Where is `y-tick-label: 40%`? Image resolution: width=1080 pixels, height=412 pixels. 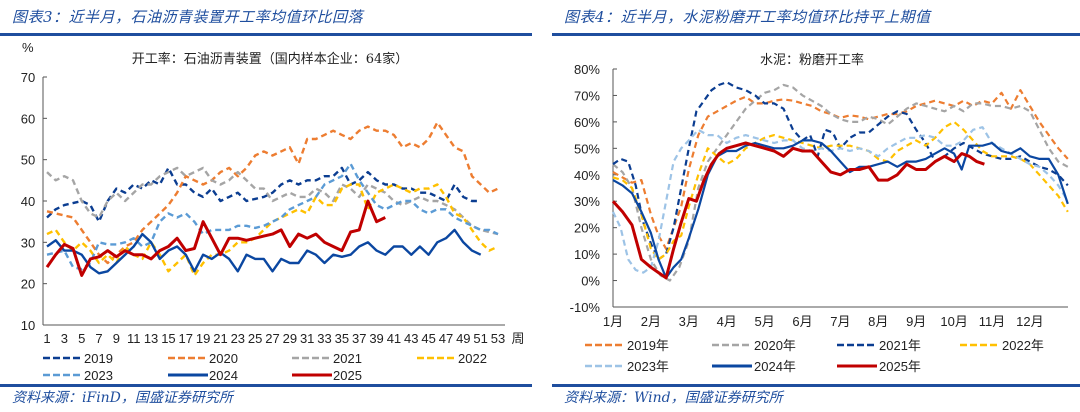 y-tick-label: 40% is located at coordinates (587, 175).